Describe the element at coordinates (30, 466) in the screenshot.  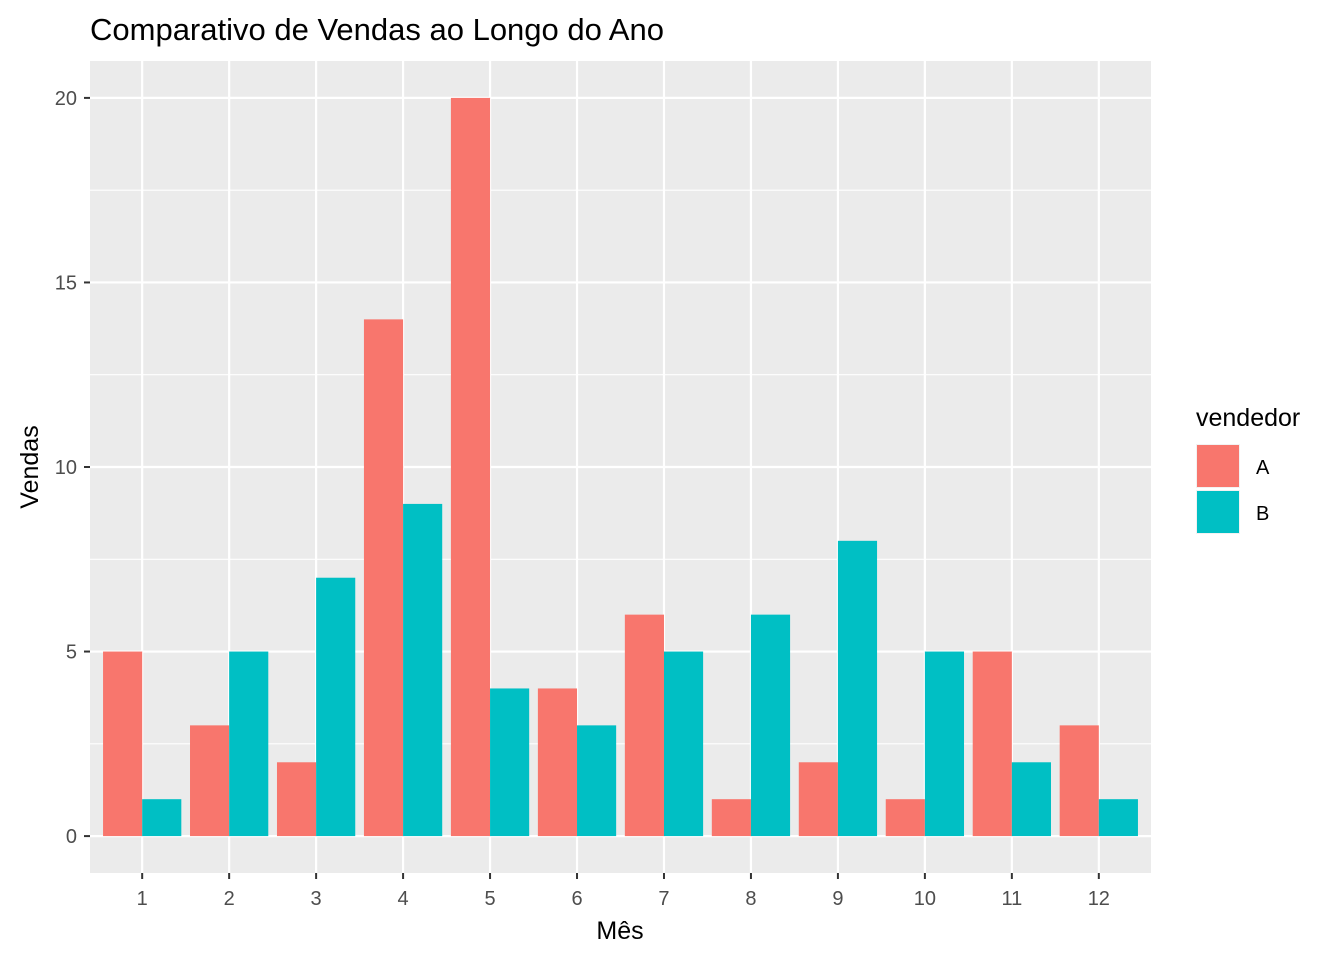
I see `y-axis-title: Vendas` at that location.